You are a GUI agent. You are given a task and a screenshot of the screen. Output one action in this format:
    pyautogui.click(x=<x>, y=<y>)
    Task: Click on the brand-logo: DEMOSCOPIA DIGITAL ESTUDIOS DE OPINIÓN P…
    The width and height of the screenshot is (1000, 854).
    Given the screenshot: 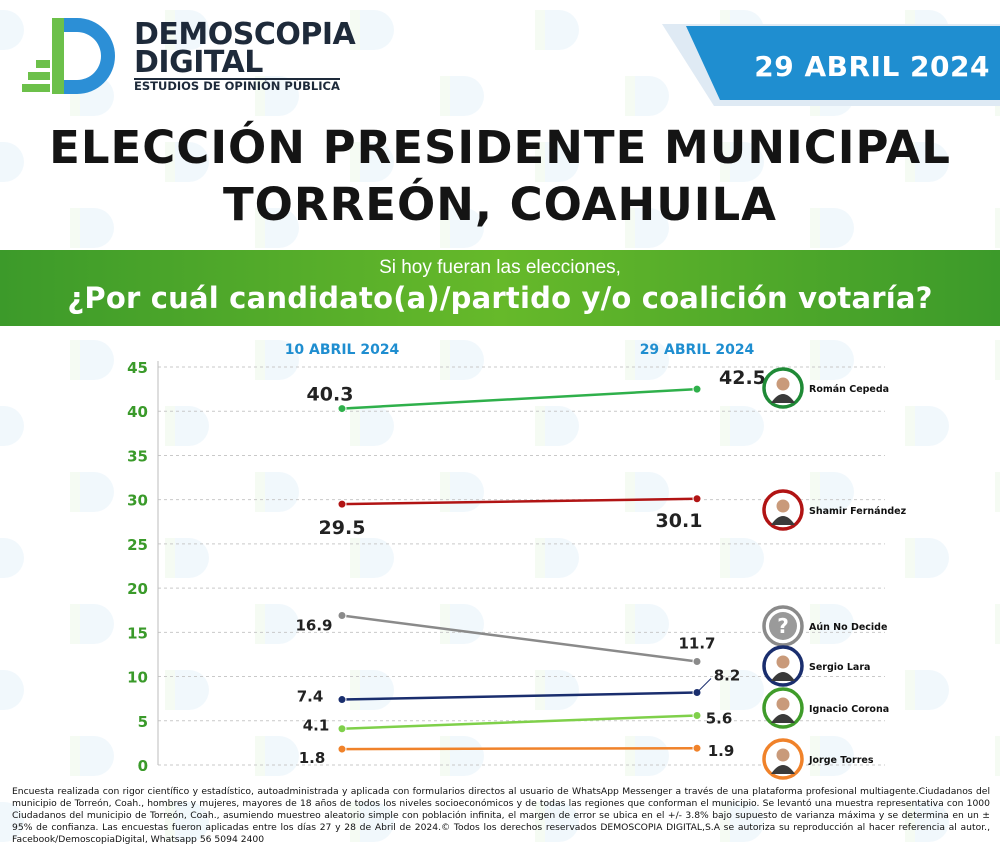 What is the action you would take?
    pyautogui.click(x=192, y=56)
    